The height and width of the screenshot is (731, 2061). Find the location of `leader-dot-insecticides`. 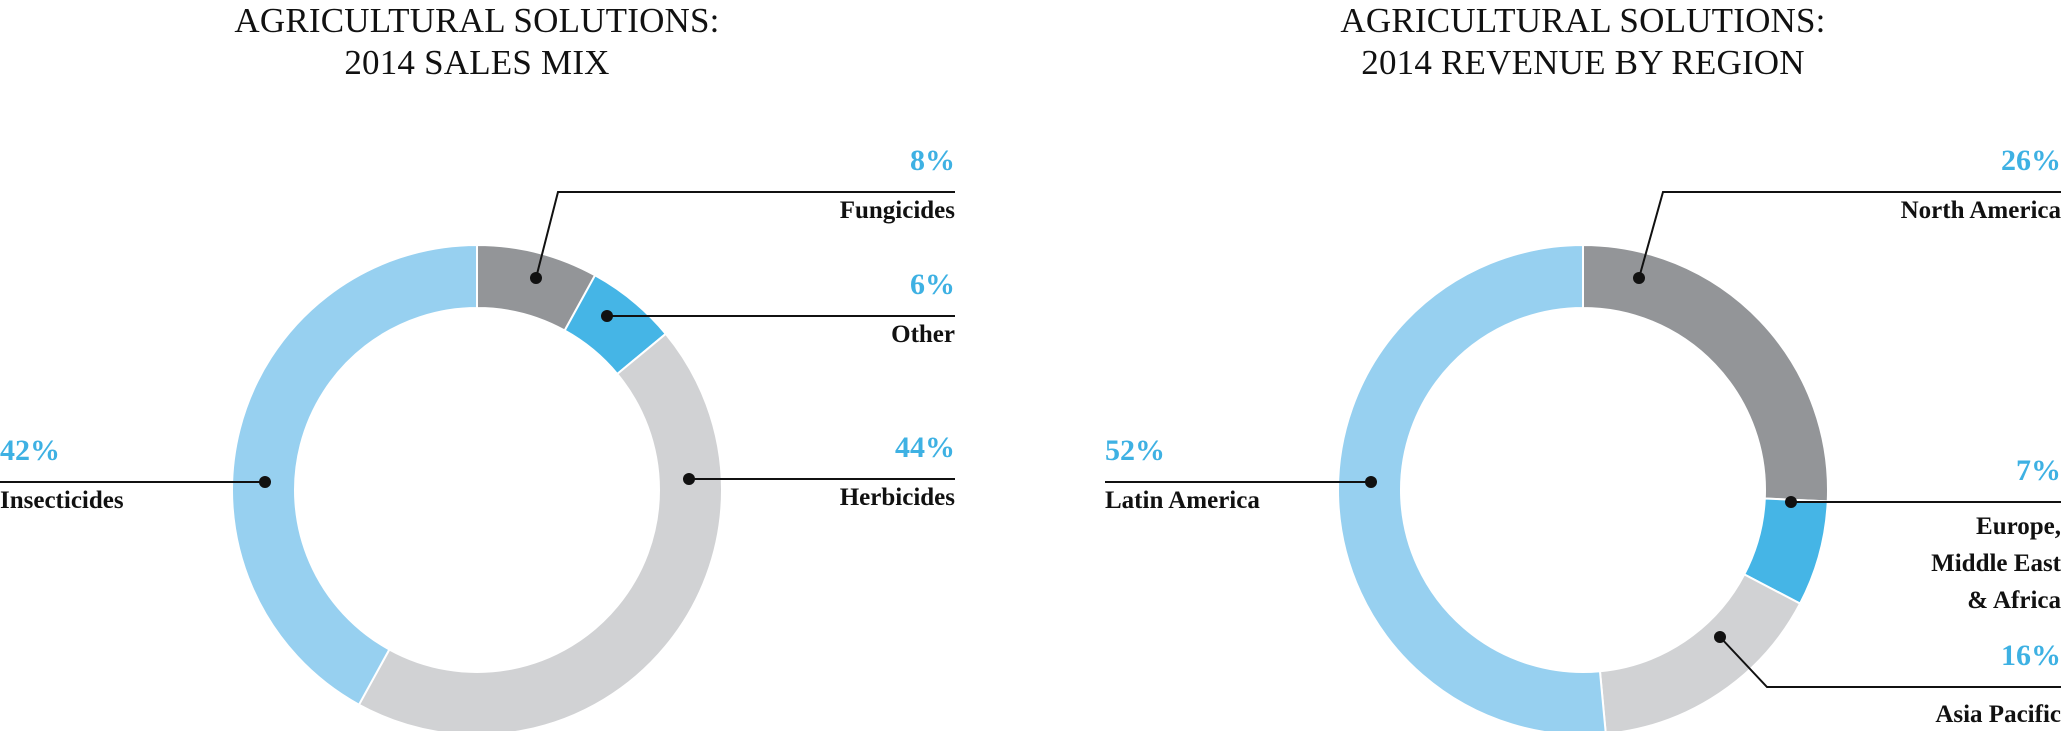

leader-dot-insecticides is located at coordinates (265, 482).